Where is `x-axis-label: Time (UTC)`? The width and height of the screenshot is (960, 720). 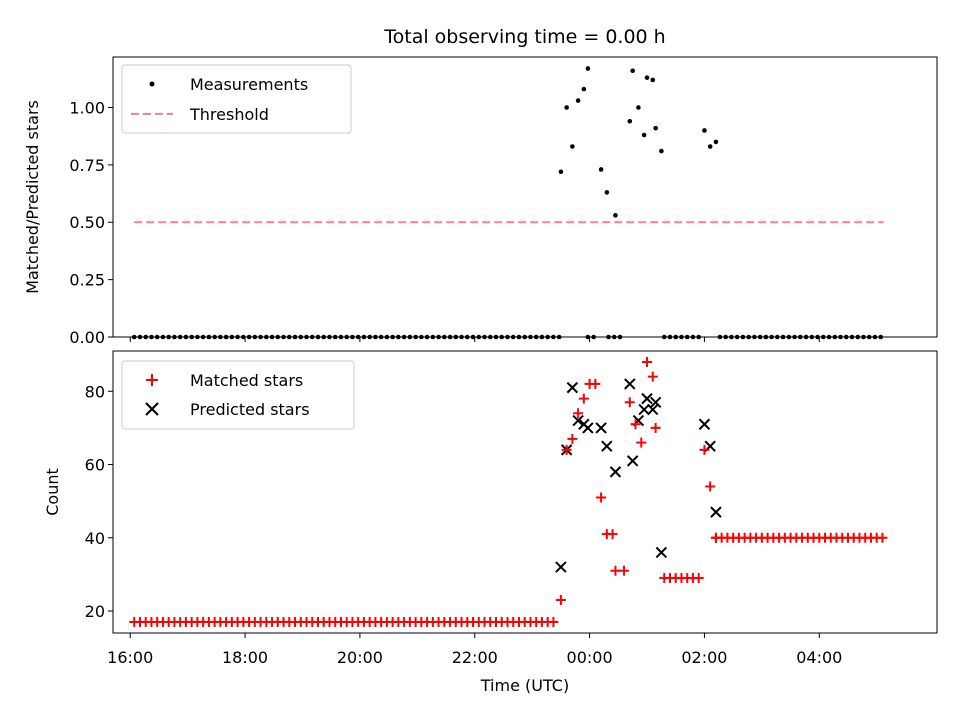 x-axis-label: Time (UTC) is located at coordinates (524, 685).